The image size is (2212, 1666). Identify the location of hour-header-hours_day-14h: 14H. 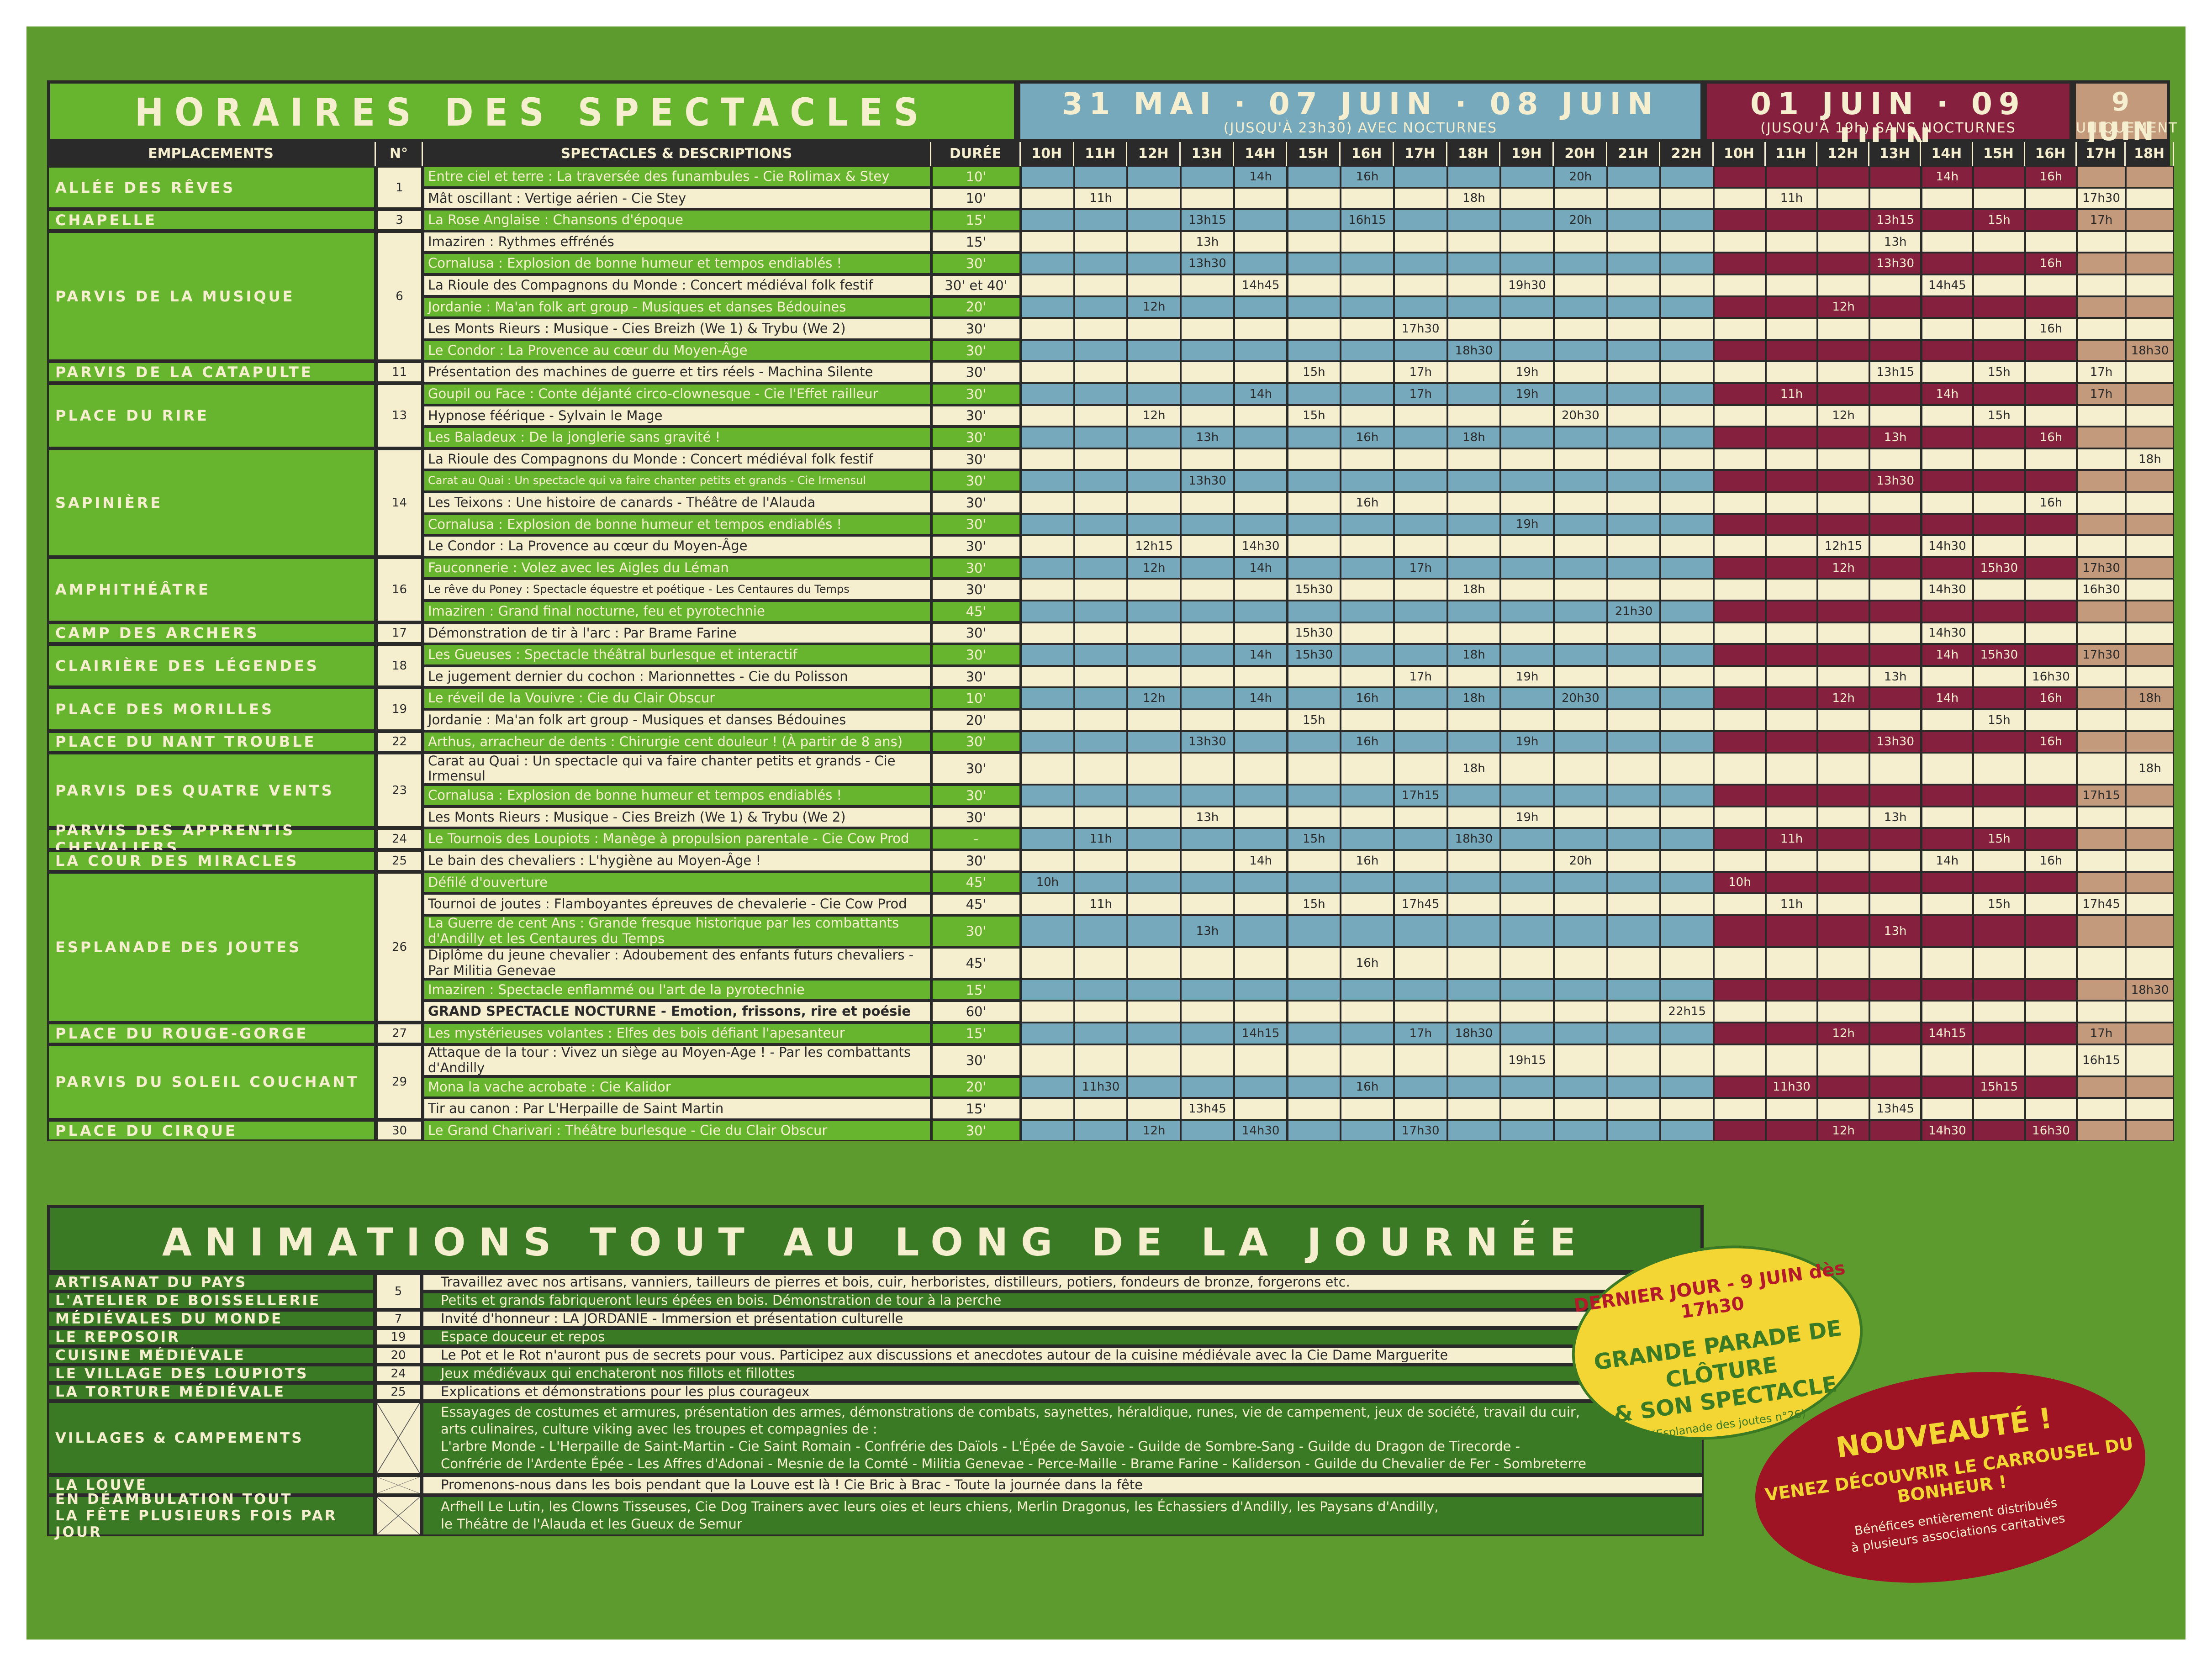
(1948, 154).